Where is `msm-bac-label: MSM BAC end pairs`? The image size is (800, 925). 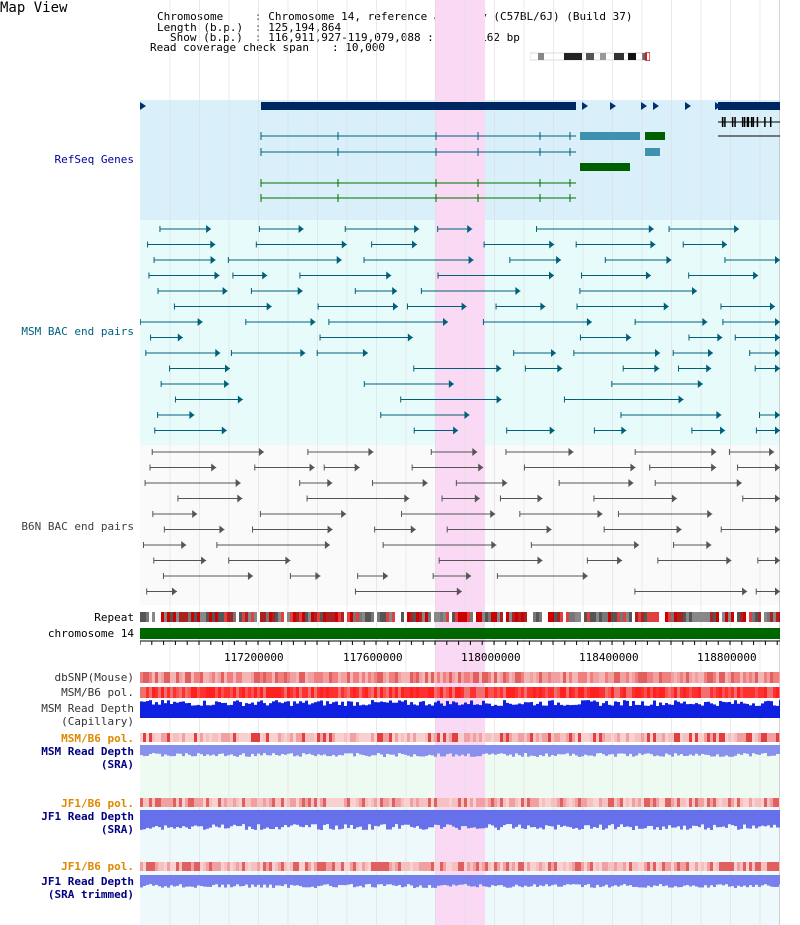 msm-bac-label: MSM BAC end pairs is located at coordinates (77, 331).